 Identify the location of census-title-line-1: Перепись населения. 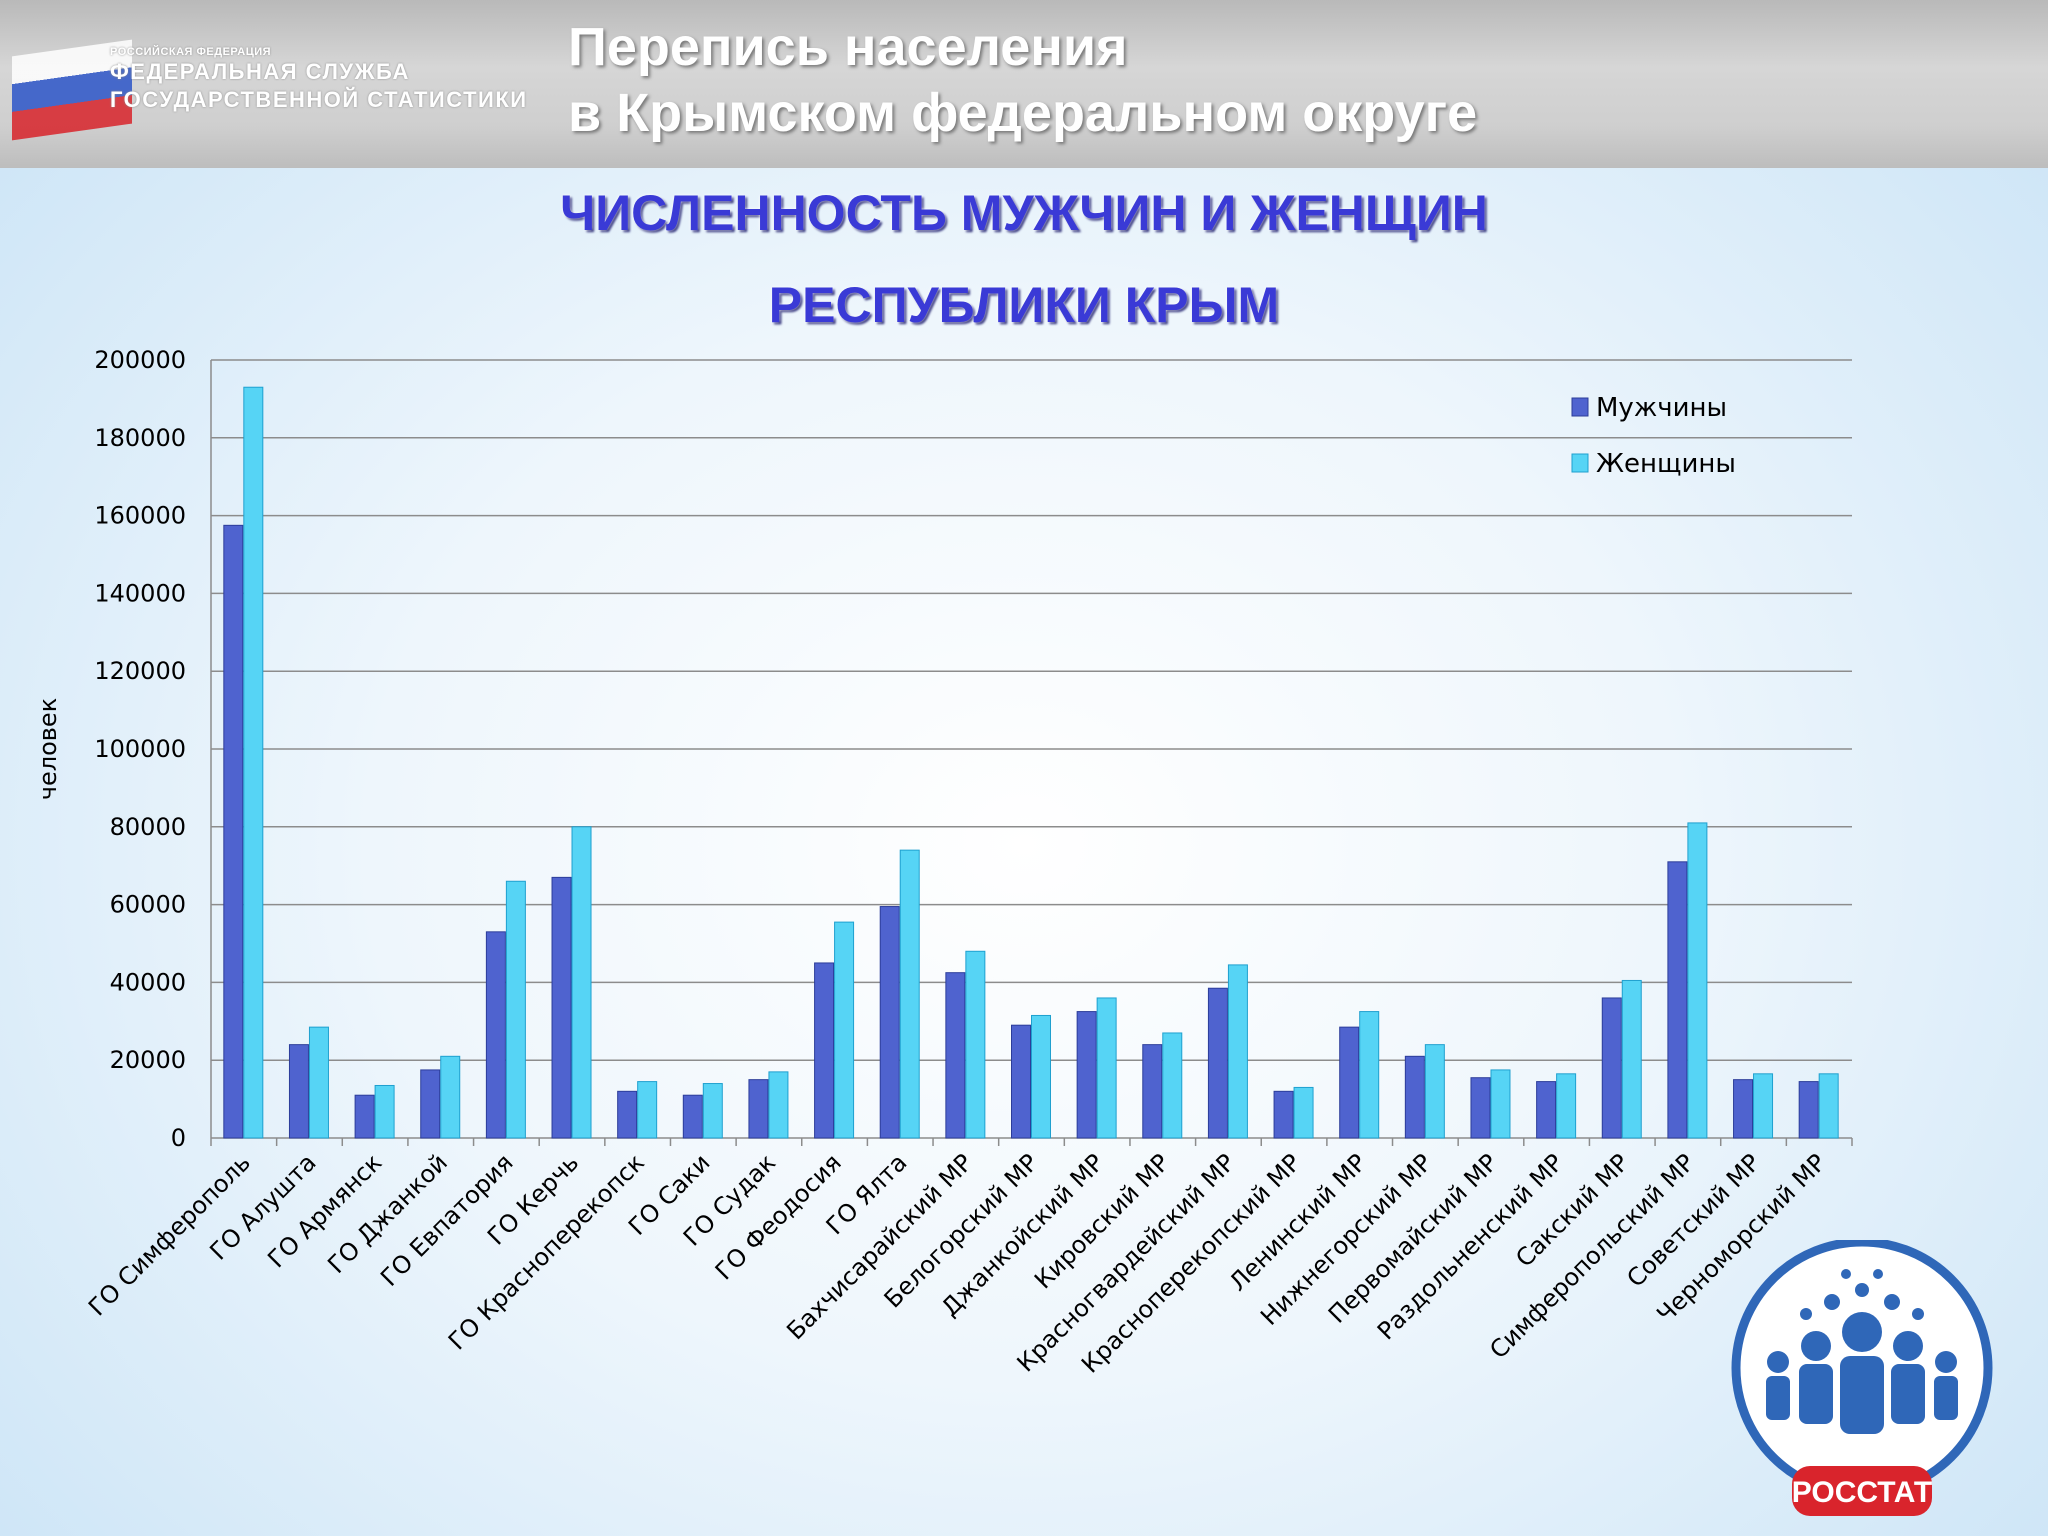
(848, 47).